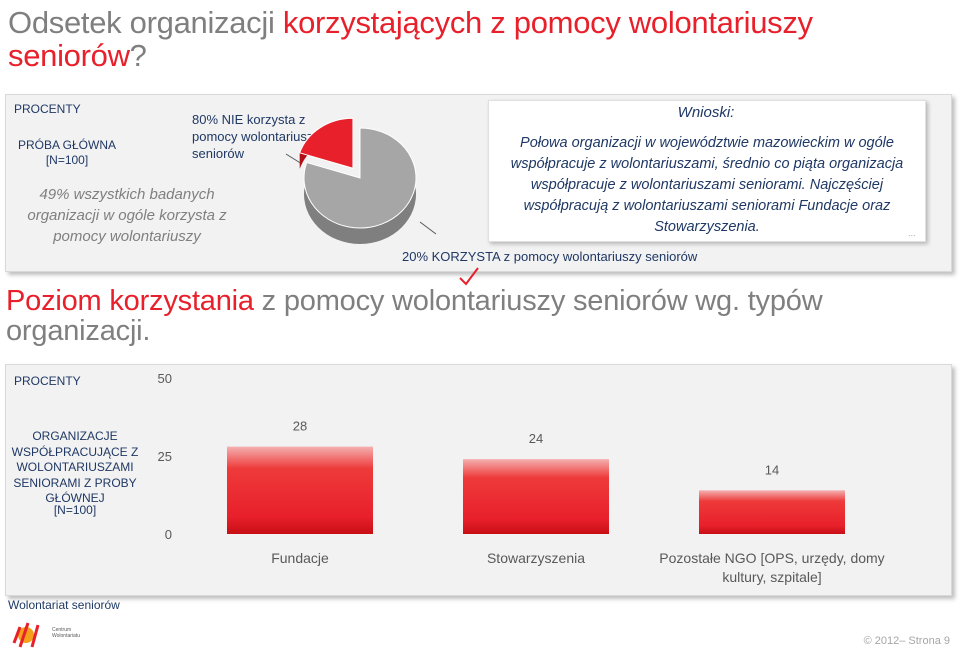 The width and height of the screenshot is (960, 659). I want to click on bar-unit-label: PROCENTY, so click(47, 381).